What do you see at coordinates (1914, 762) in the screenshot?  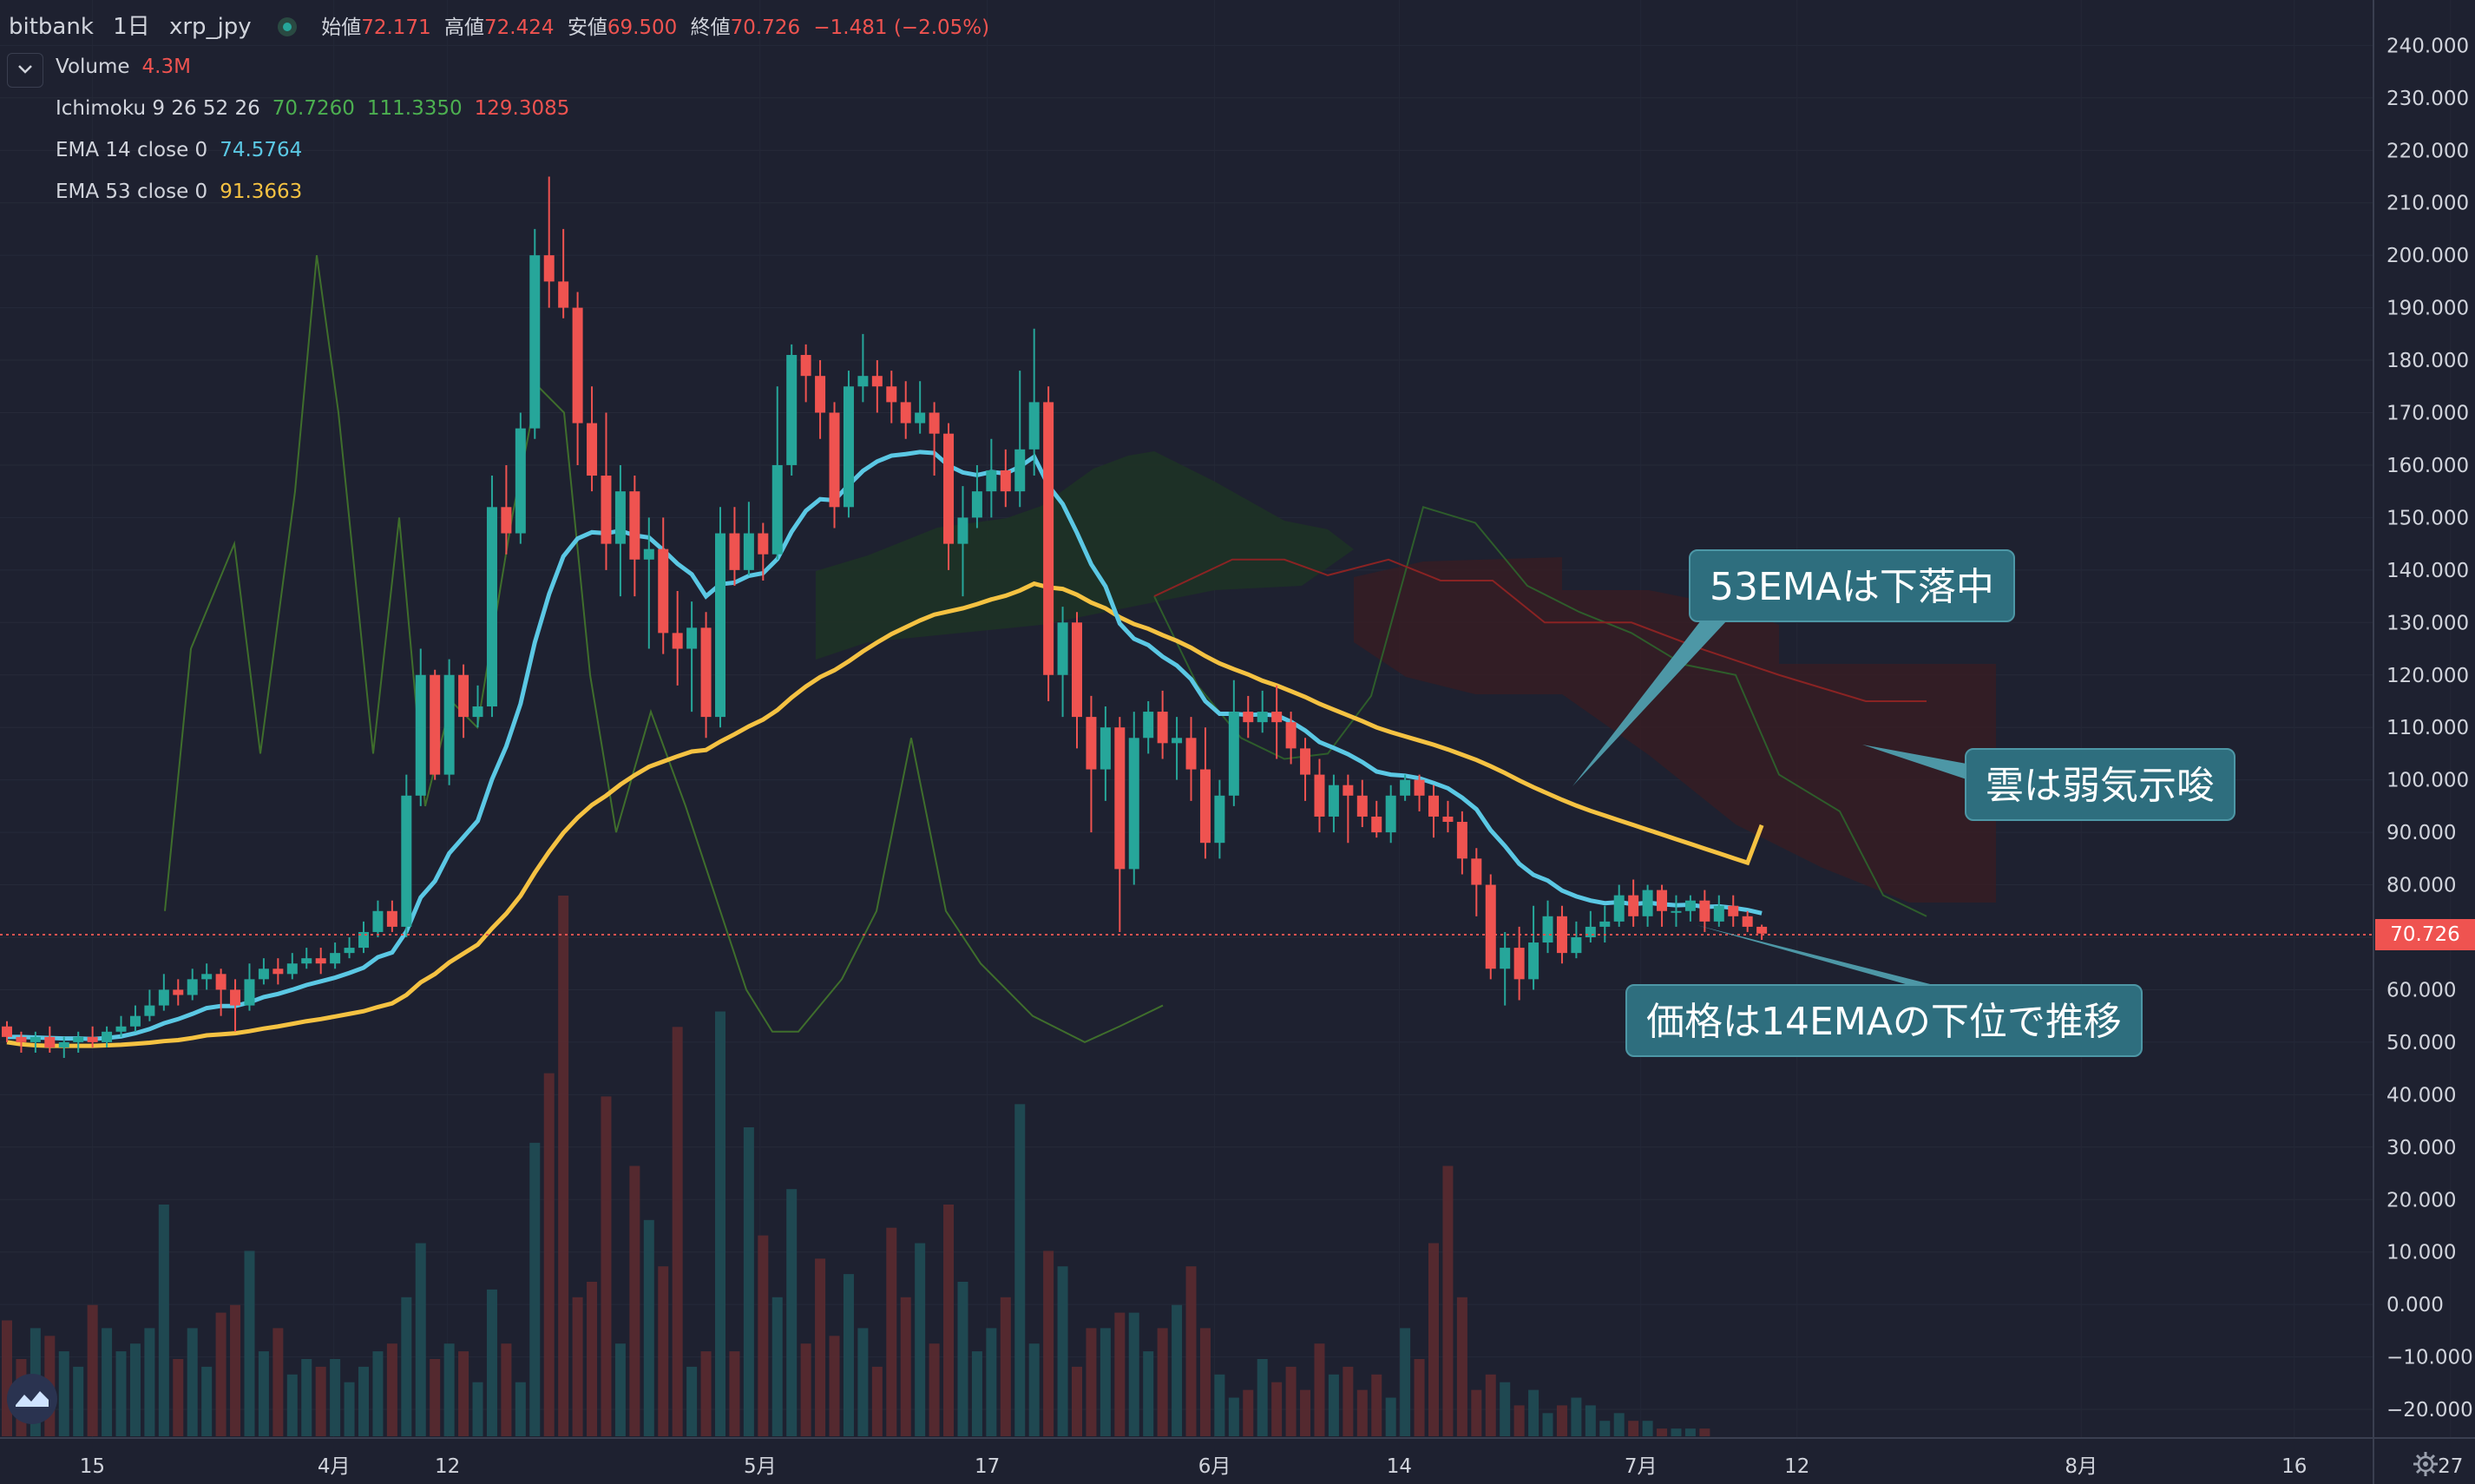 I see `callout-cloud-pointer` at bounding box center [1914, 762].